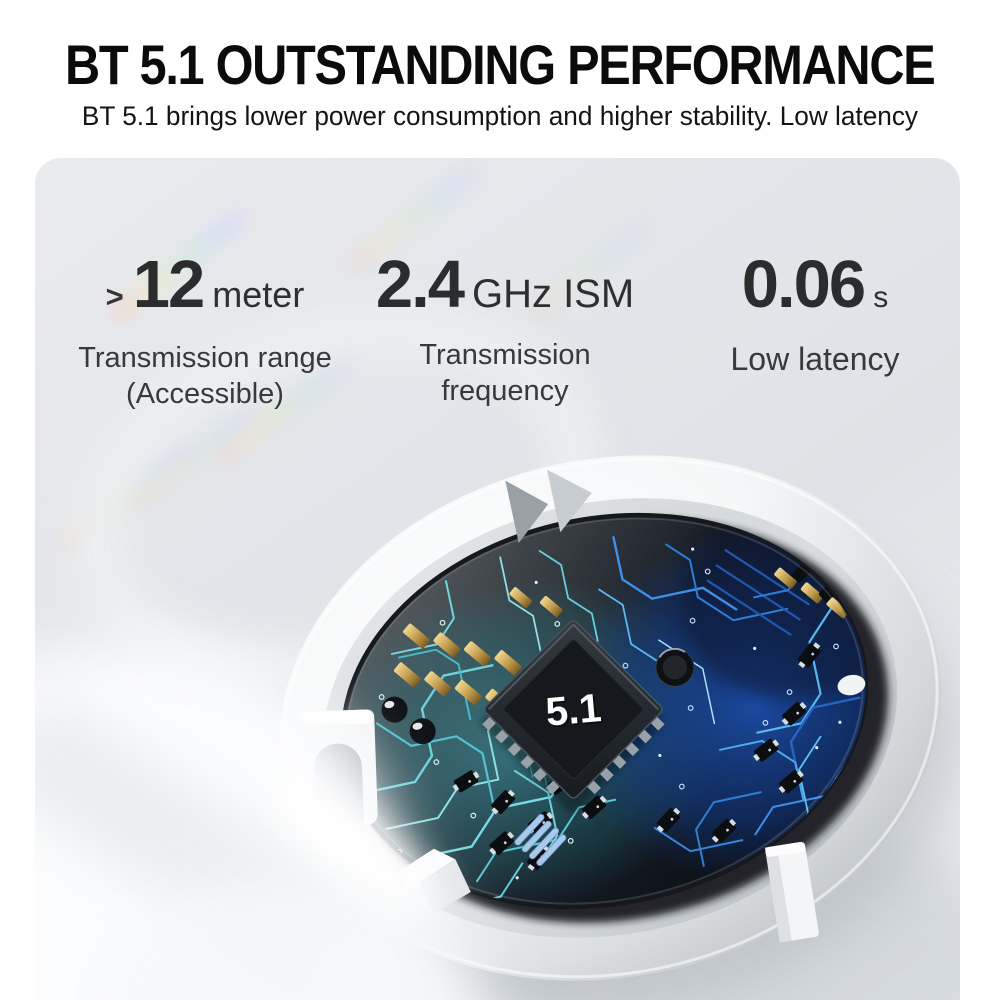 The image size is (1000, 1000). What do you see at coordinates (548, 506) in the screenshot?
I see `top-notch-tab` at bounding box center [548, 506].